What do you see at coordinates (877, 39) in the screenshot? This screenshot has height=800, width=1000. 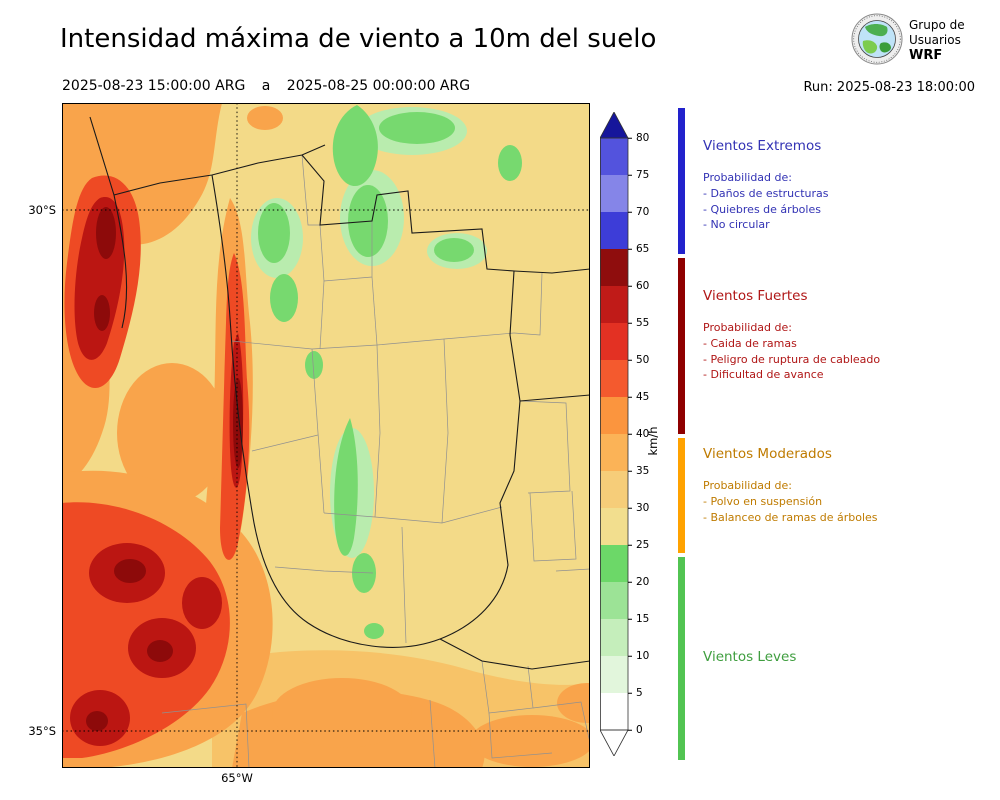 I see `globe-icon` at bounding box center [877, 39].